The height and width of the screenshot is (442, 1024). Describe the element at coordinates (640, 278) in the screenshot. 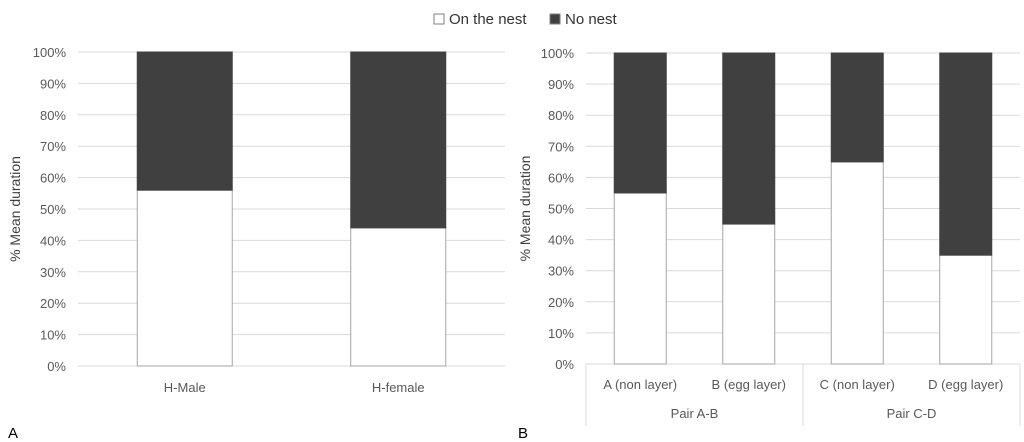

I see `bar-on-the-nest-a-non-layer` at that location.